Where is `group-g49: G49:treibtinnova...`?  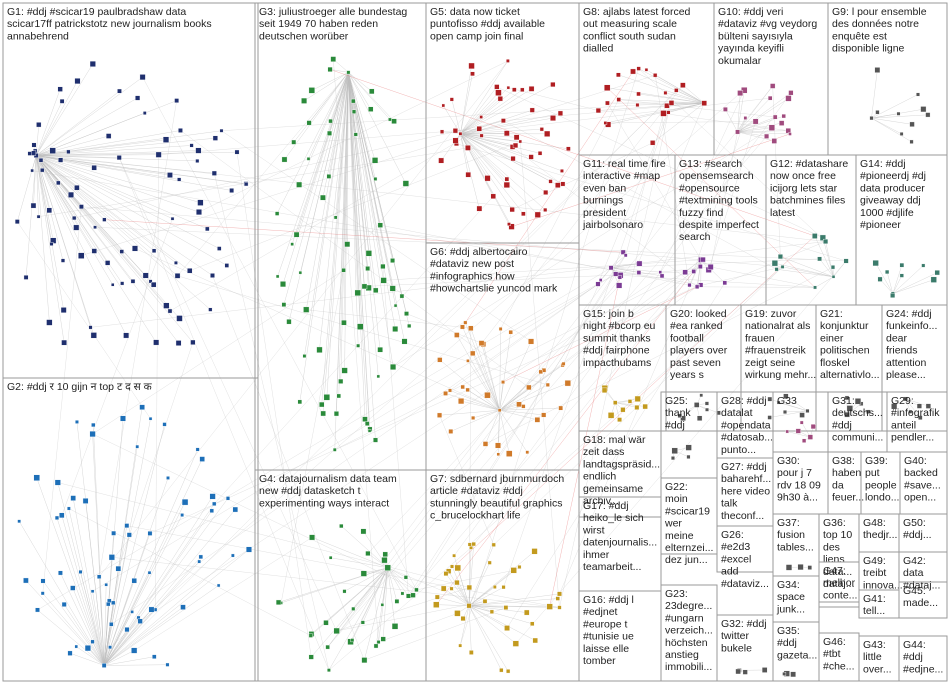 group-g49: G49:treibtinnova... is located at coordinates (880, 571).